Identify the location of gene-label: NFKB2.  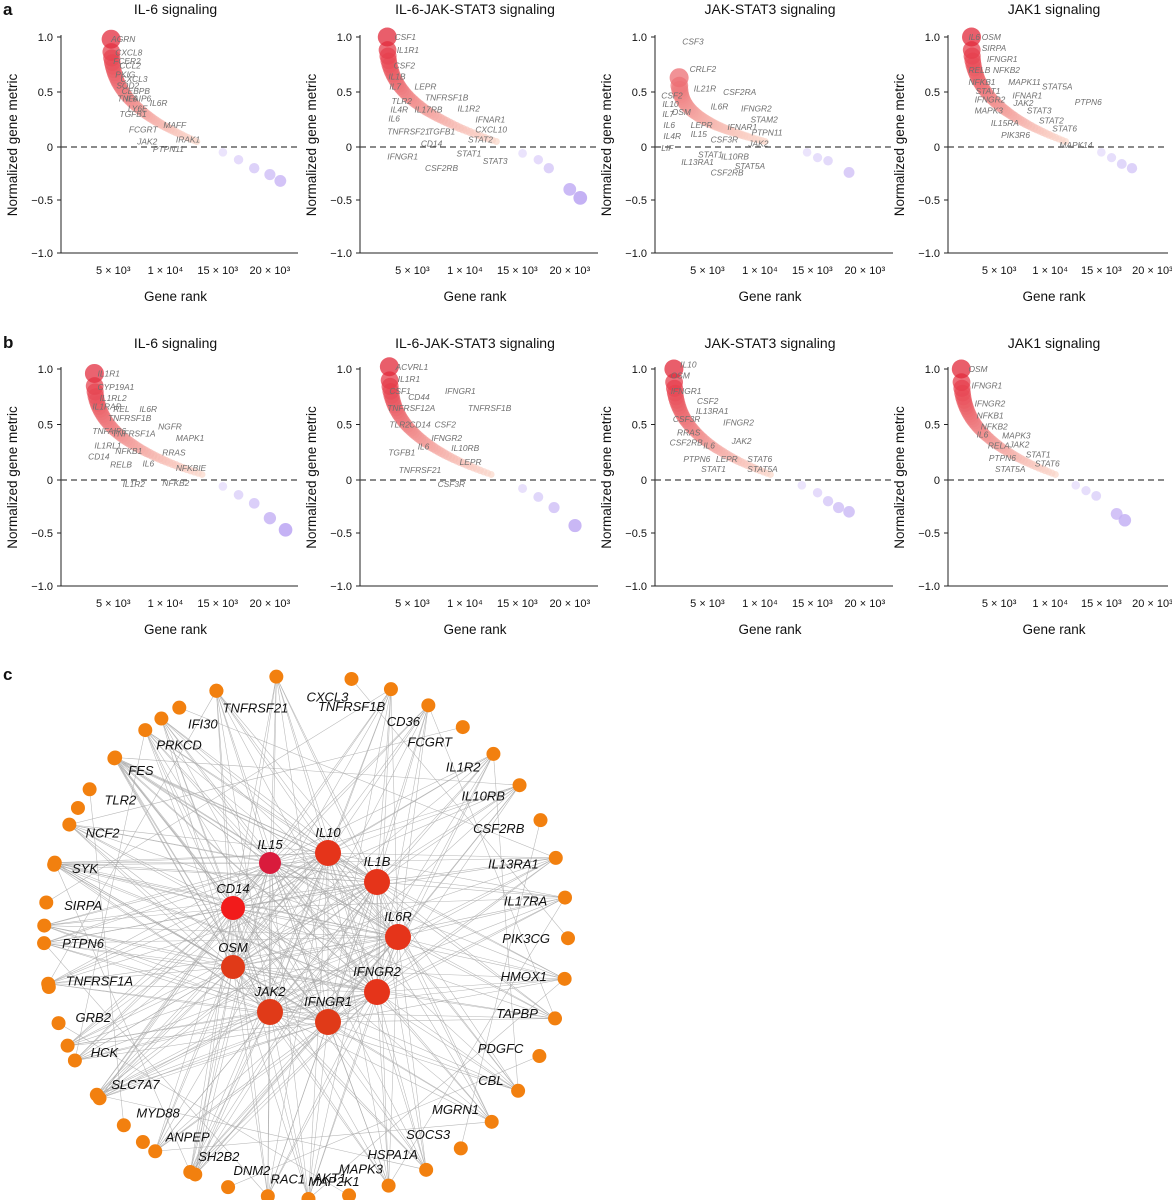
(1006, 70).